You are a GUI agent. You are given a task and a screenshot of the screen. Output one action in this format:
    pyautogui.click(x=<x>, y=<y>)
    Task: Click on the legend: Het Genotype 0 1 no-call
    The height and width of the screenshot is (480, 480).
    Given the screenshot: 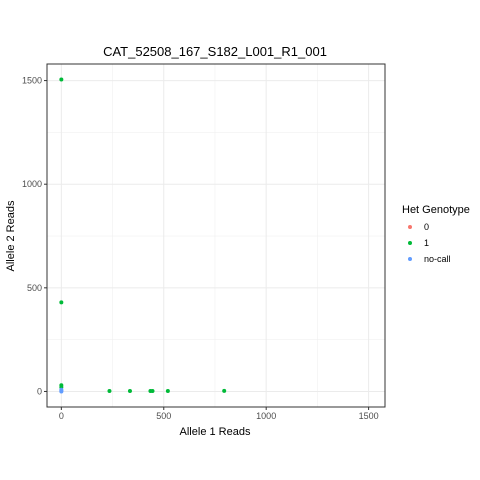 What is the action you would take?
    pyautogui.click(x=436, y=234)
    